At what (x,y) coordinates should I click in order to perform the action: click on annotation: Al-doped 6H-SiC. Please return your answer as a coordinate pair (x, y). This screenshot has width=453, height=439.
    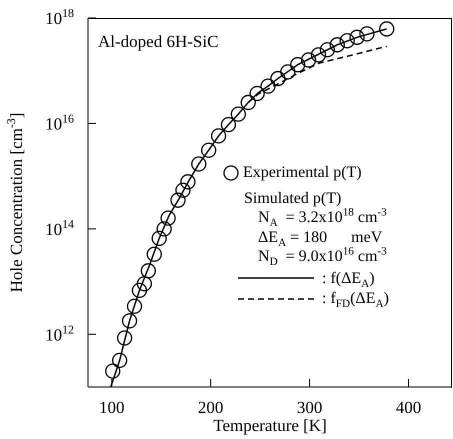
    Looking at the image, I should click on (158, 42).